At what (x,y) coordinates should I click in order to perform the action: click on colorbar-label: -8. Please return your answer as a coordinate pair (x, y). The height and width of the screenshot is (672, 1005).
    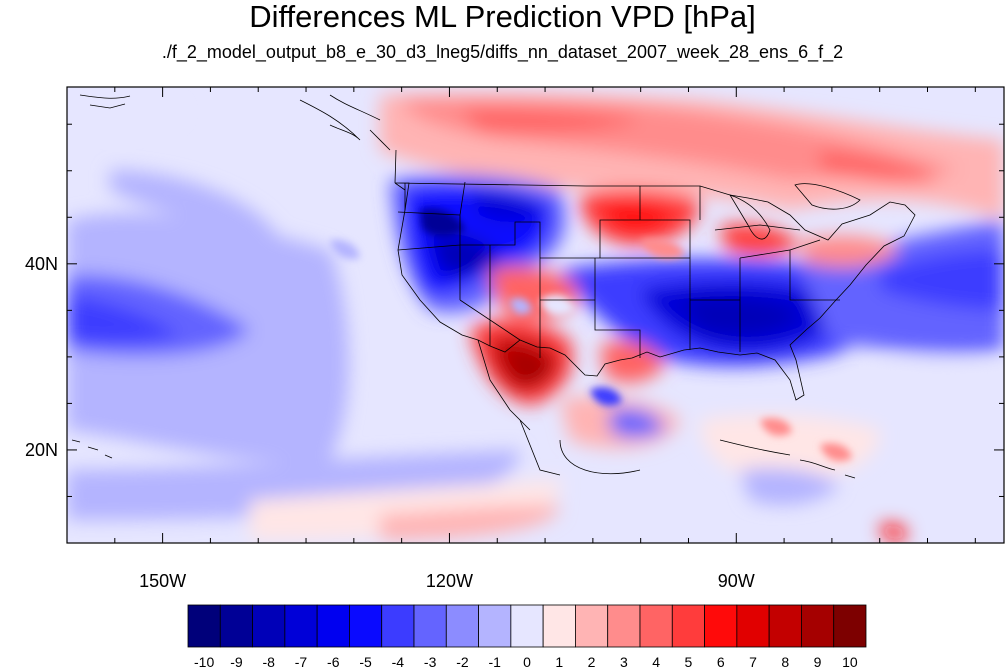
    Looking at the image, I should click on (268, 662).